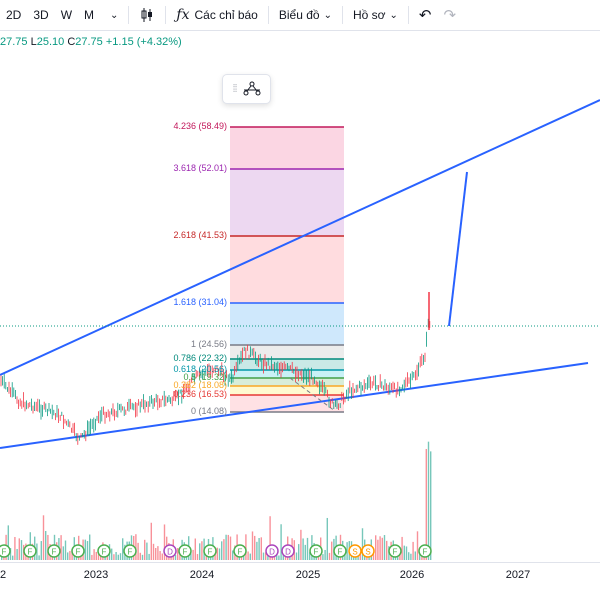 This screenshot has width=600, height=601. I want to click on interval-dropdown-button: ⌄, so click(112, 15).